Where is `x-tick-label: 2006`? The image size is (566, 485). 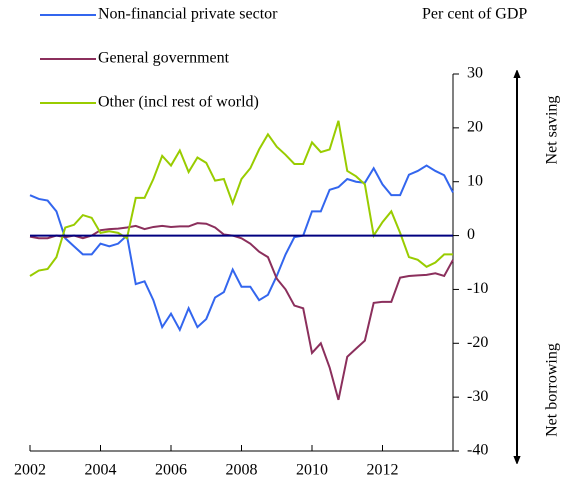 x-tick-label: 2006 is located at coordinates (171, 470).